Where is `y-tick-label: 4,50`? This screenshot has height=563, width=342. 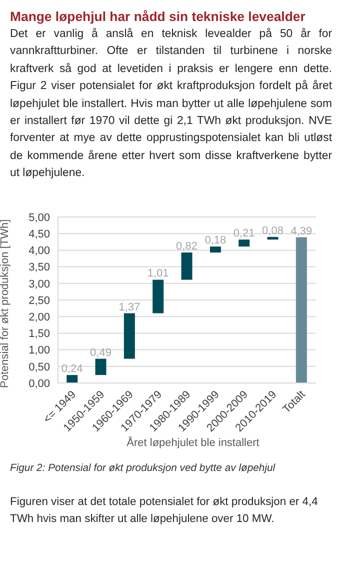
y-tick-label: 4,50 is located at coordinates (39, 234).